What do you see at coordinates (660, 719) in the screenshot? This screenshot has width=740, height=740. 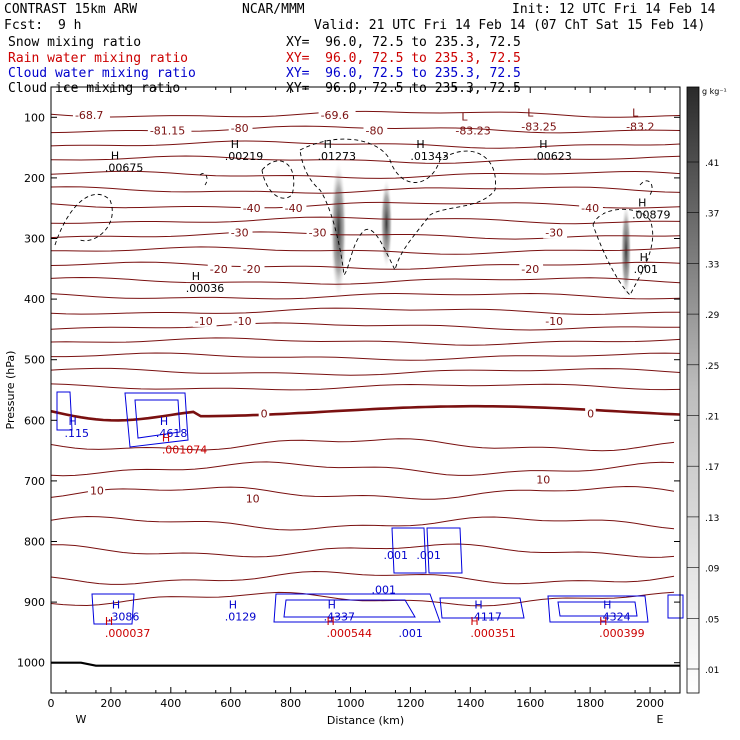 I see `east-end-label: E` at bounding box center [660, 719].